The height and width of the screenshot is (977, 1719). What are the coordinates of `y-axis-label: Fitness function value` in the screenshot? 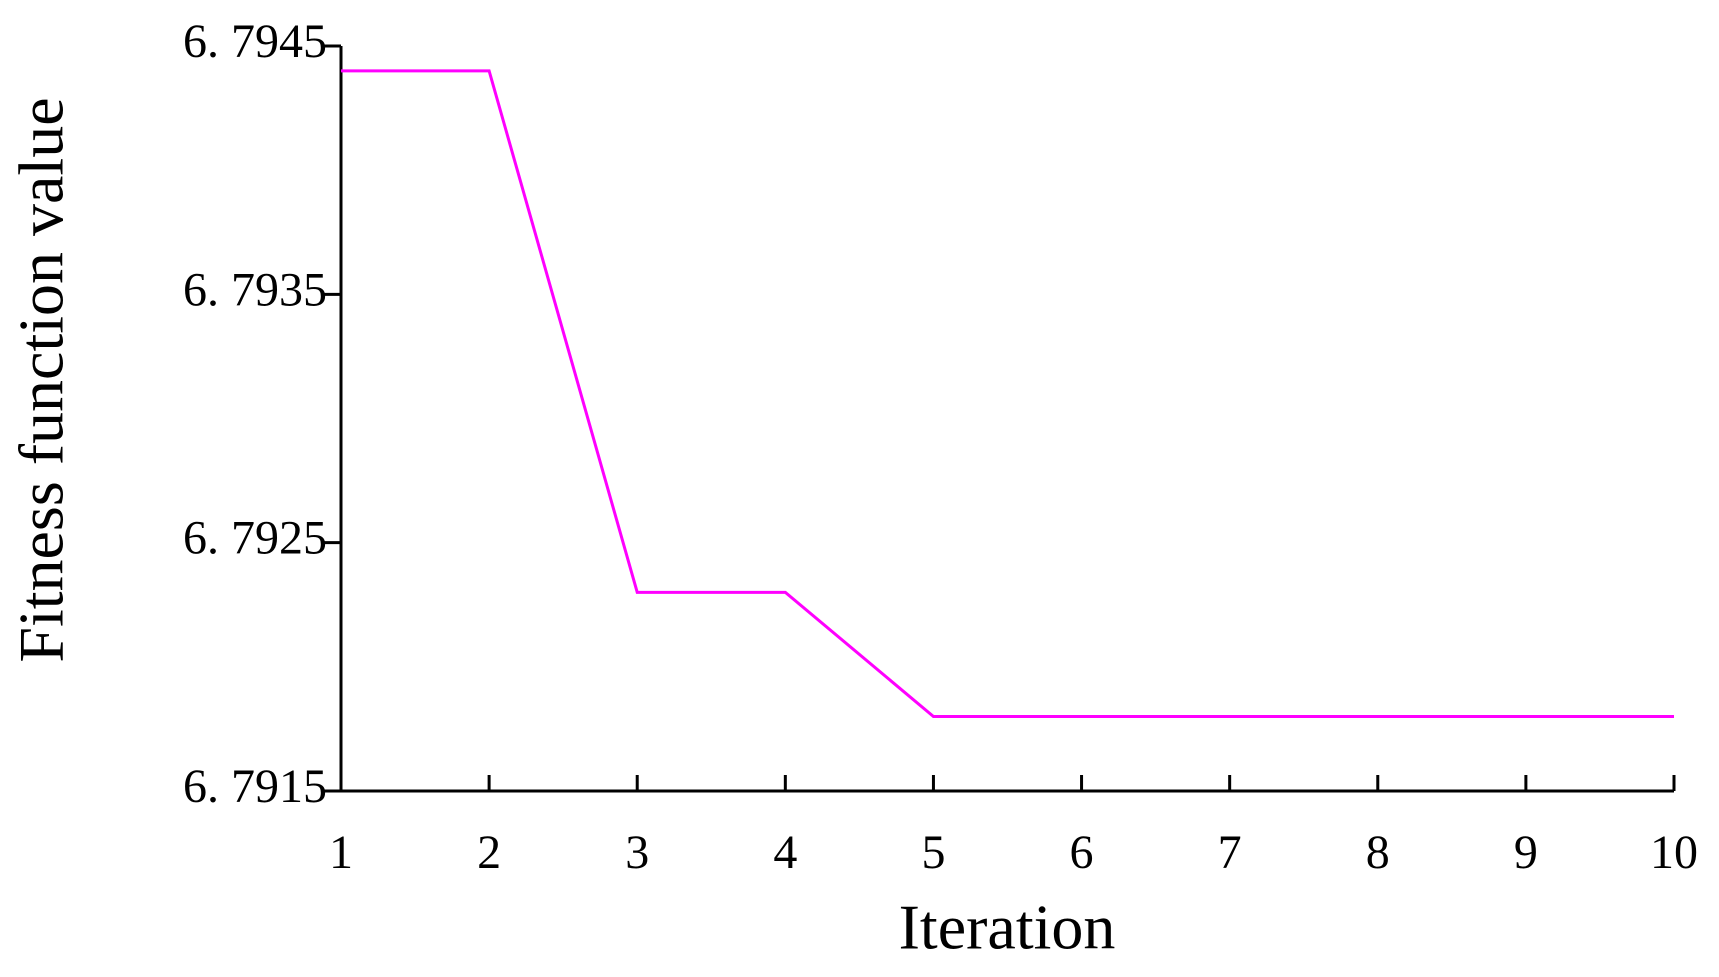 It's located at (41, 379).